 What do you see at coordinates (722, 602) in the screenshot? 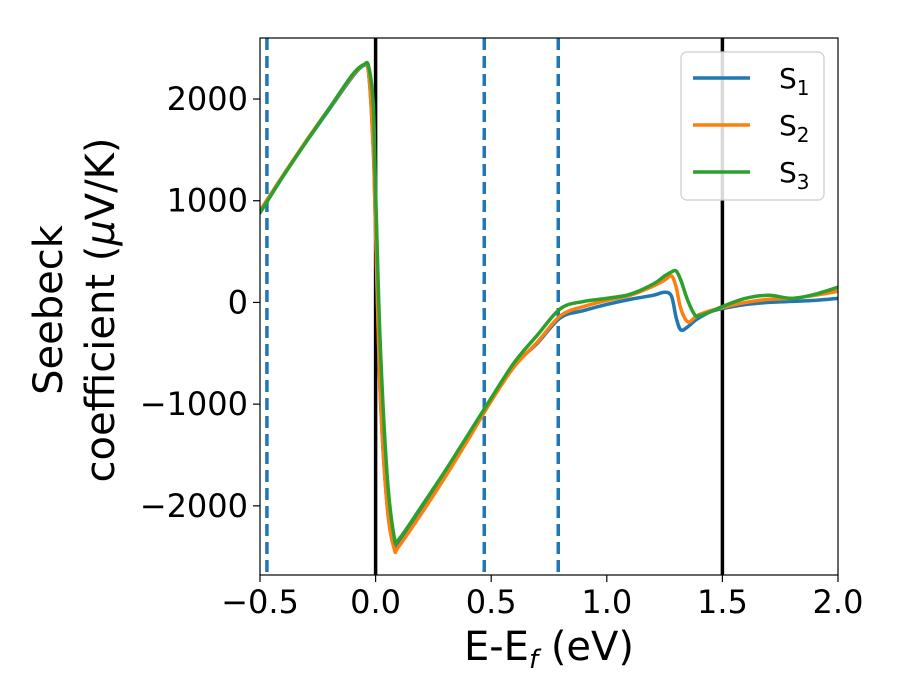
I see `x-tick-label: 1.5` at bounding box center [722, 602].